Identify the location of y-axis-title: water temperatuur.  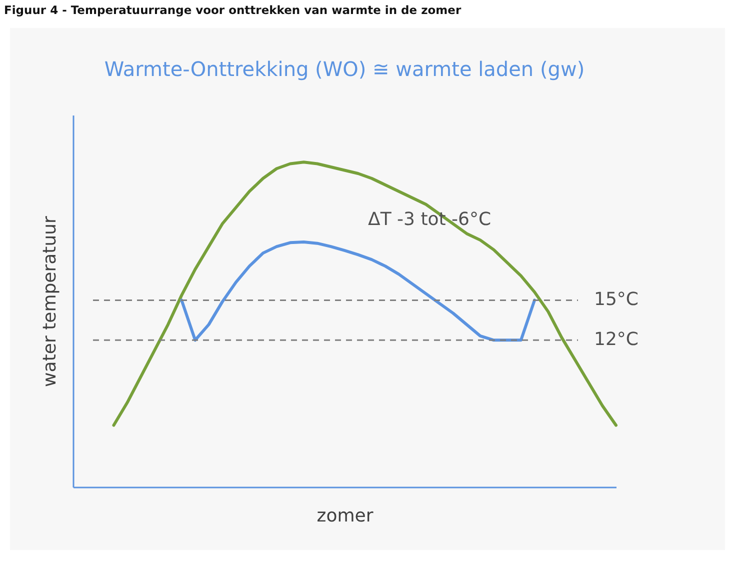
(50, 301).